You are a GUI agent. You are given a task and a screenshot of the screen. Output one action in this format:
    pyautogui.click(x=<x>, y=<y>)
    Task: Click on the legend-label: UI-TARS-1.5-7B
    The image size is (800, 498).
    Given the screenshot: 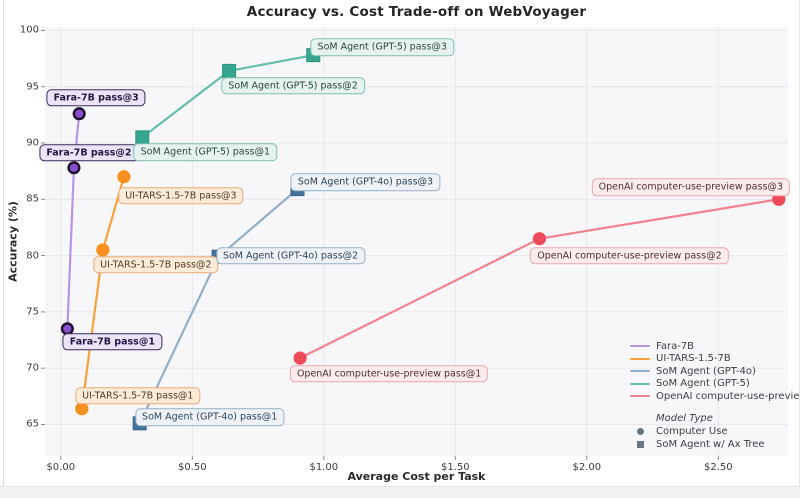 What is the action you would take?
    pyautogui.click(x=693, y=359)
    